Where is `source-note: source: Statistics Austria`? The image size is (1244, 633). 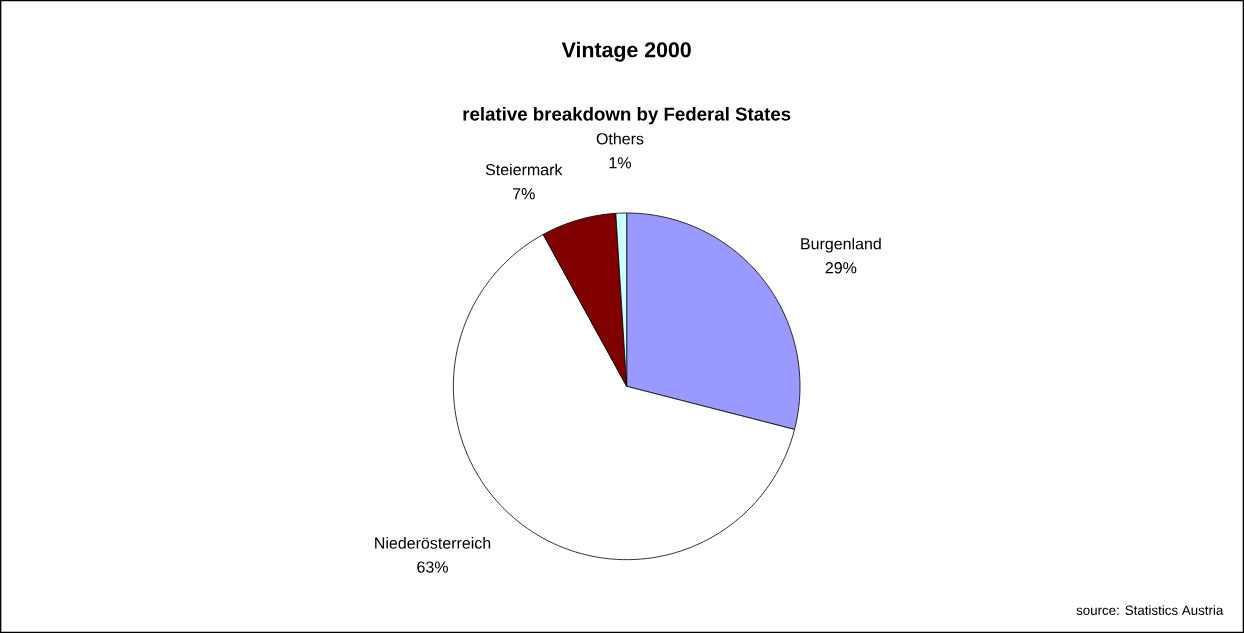 source-note: source: Statistics Austria is located at coordinates (1150, 610).